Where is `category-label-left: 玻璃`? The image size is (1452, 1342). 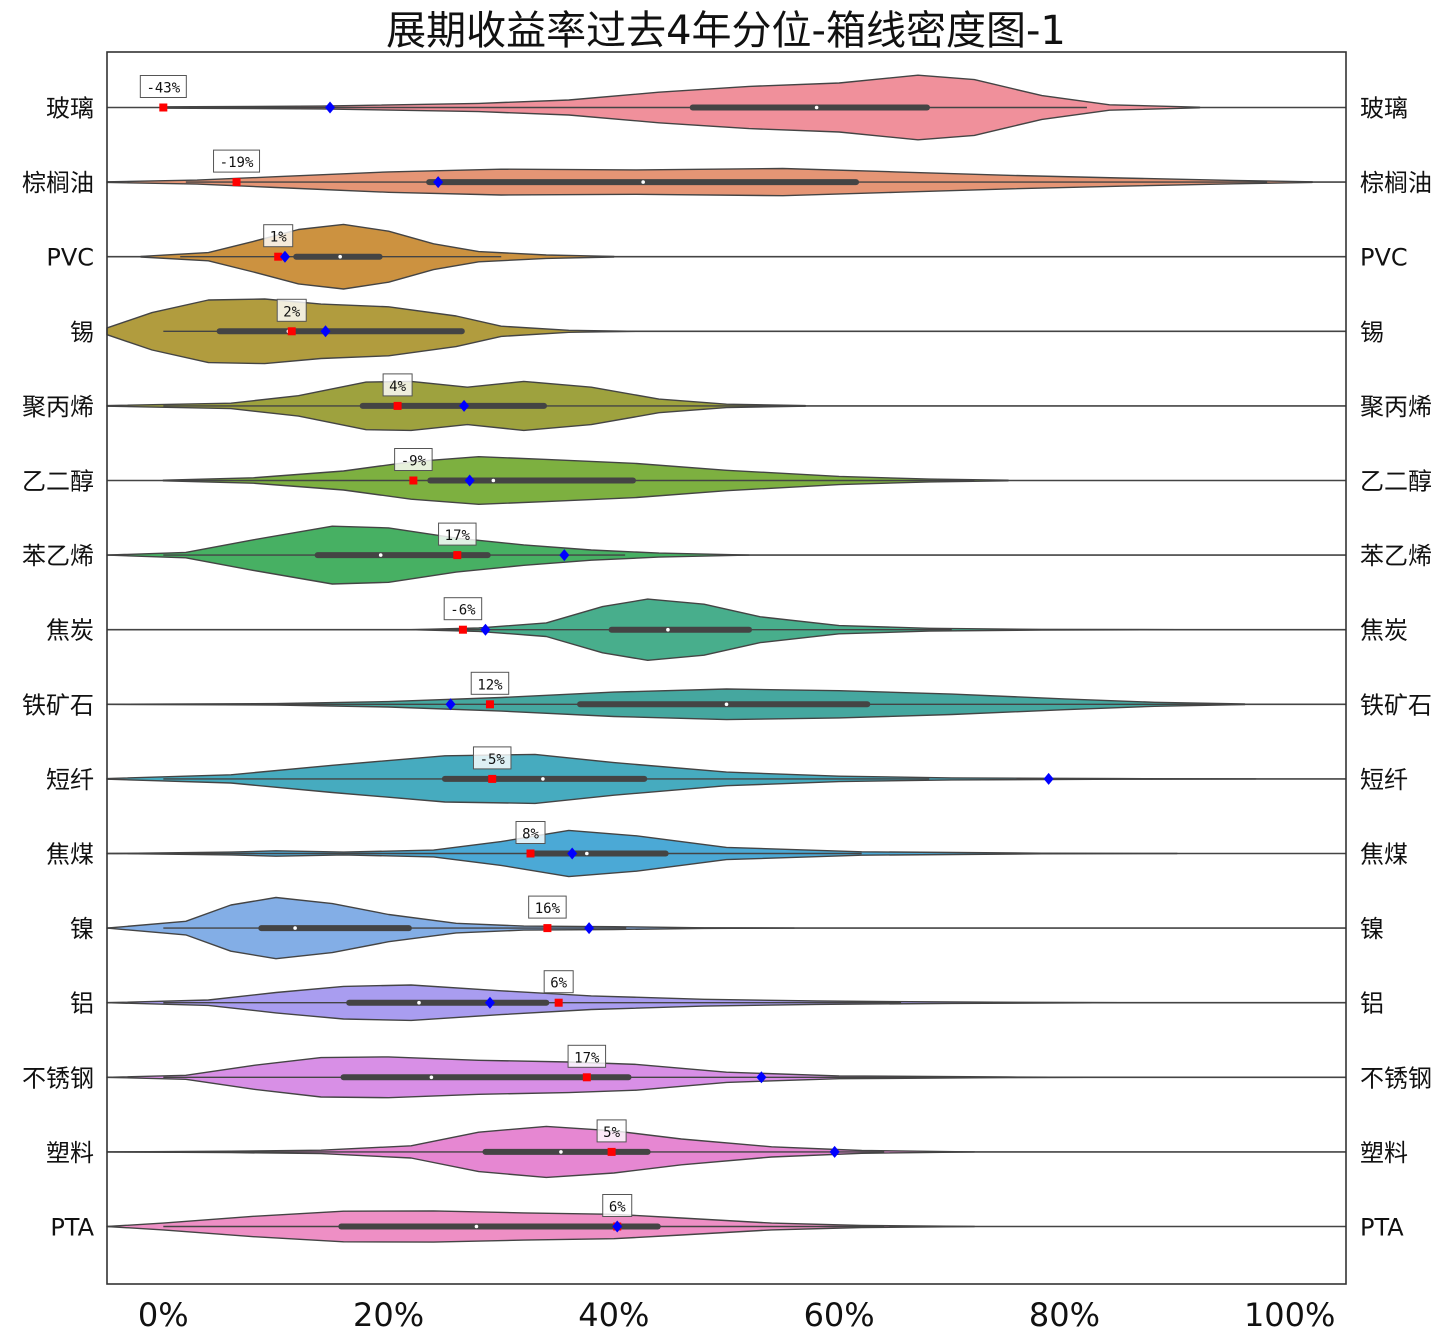
category-label-left: 玻璃 is located at coordinates (70, 109).